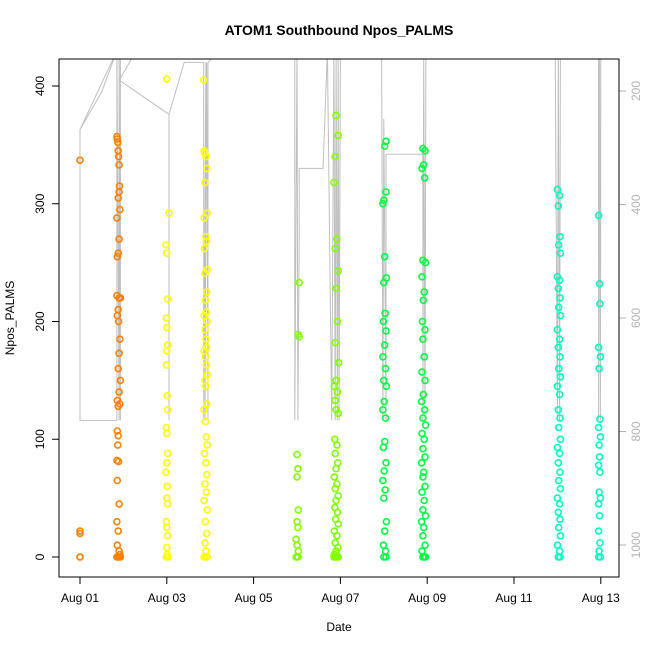 The image size is (650, 650). I want to click on y-axis-label: Npos_PALMS, so click(10, 318).